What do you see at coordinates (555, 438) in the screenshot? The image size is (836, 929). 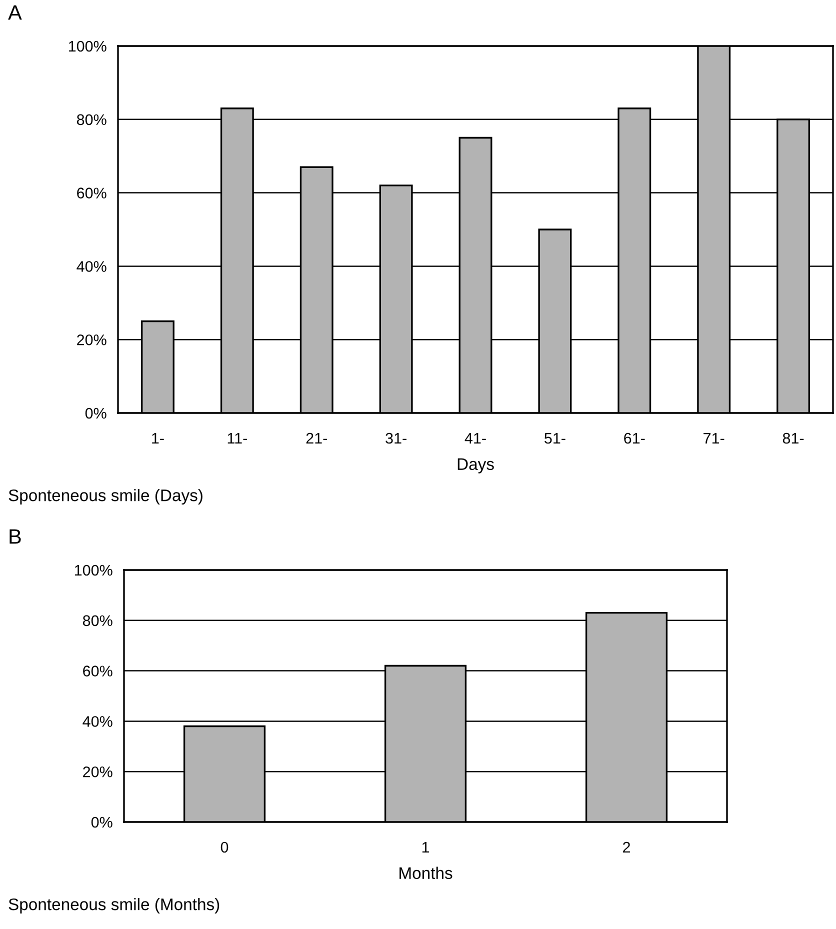 I see `x-tick-label: 51-` at bounding box center [555, 438].